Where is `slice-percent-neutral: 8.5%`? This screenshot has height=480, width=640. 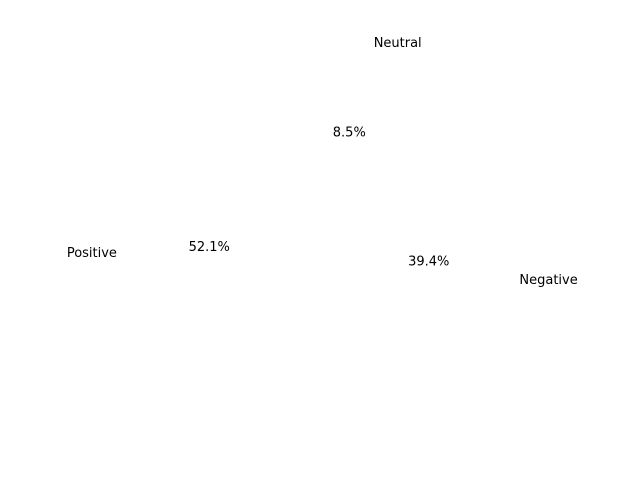
slice-percent-neutral: 8.5% is located at coordinates (349, 132).